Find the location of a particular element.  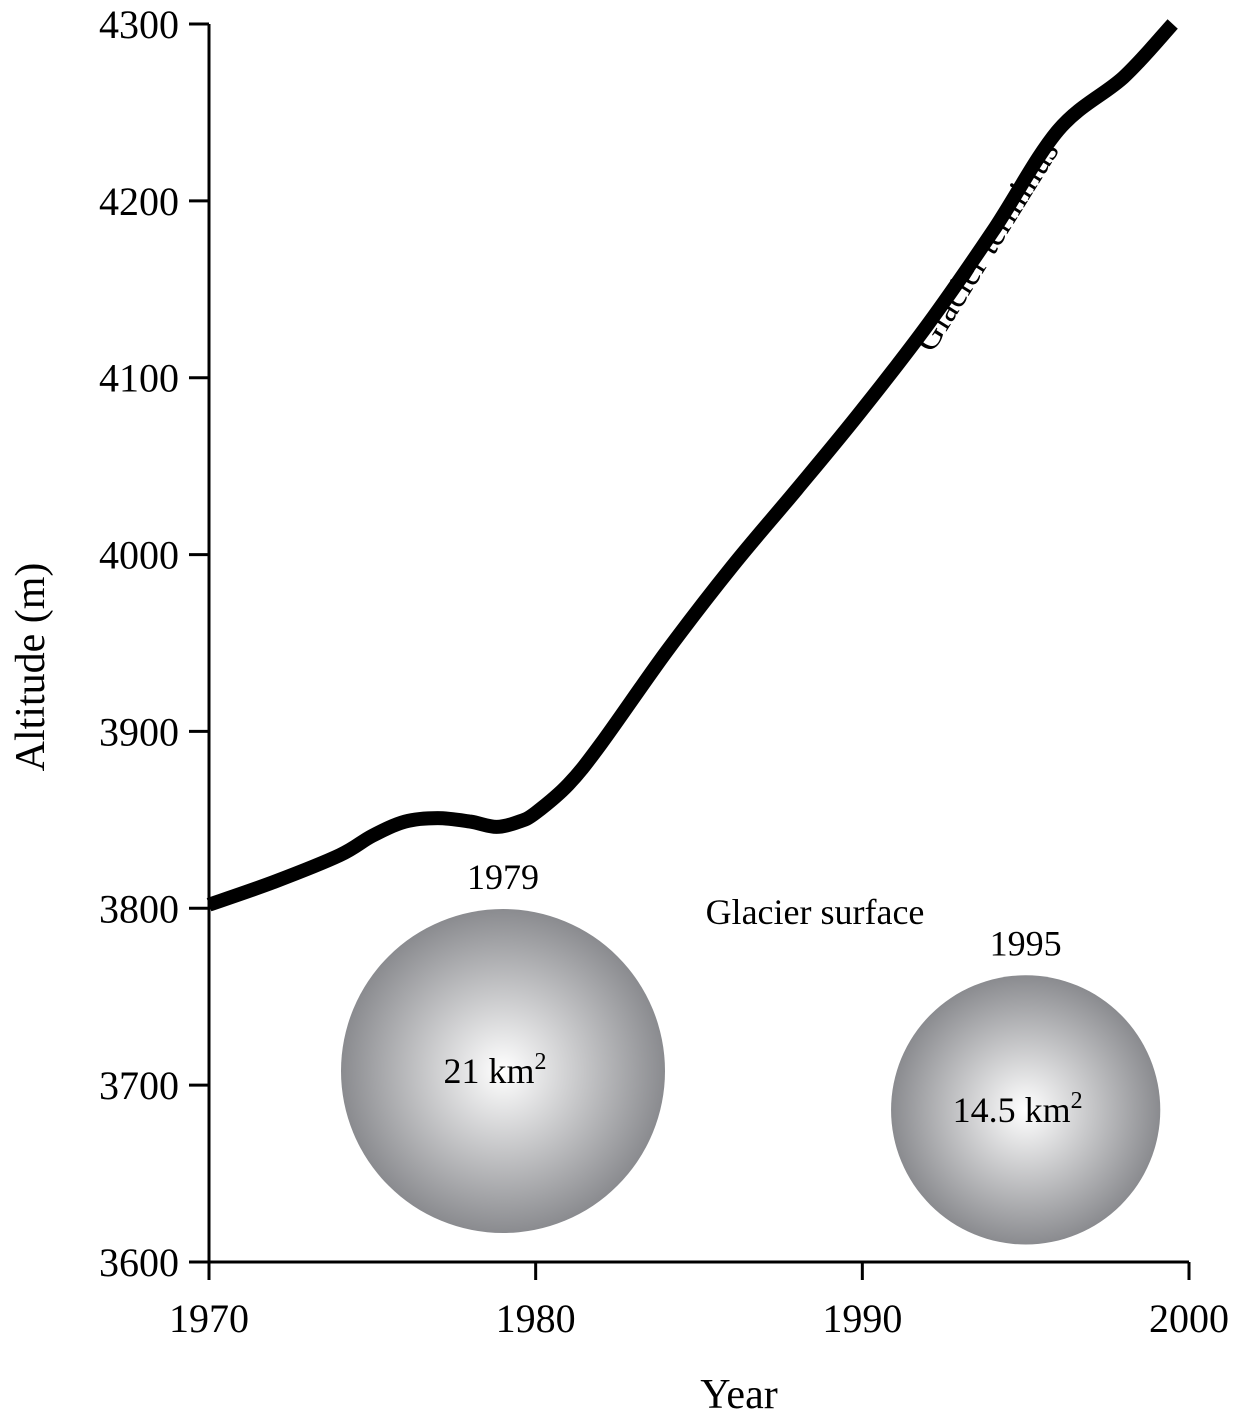

bubble-area-label: 21 km2 is located at coordinates (494, 1070).